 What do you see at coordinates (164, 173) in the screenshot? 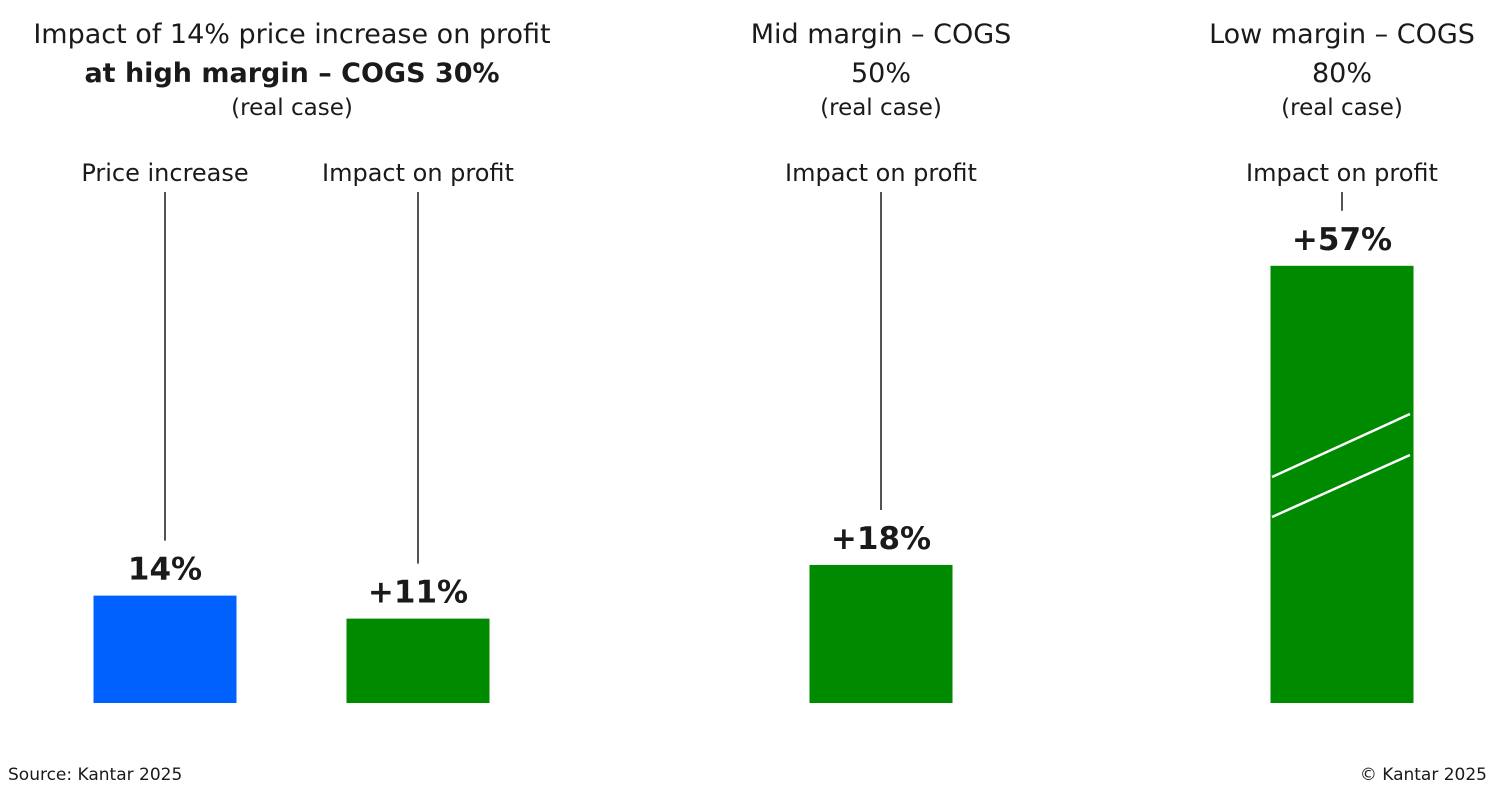
I see `bar-category-label: Price increase` at bounding box center [164, 173].